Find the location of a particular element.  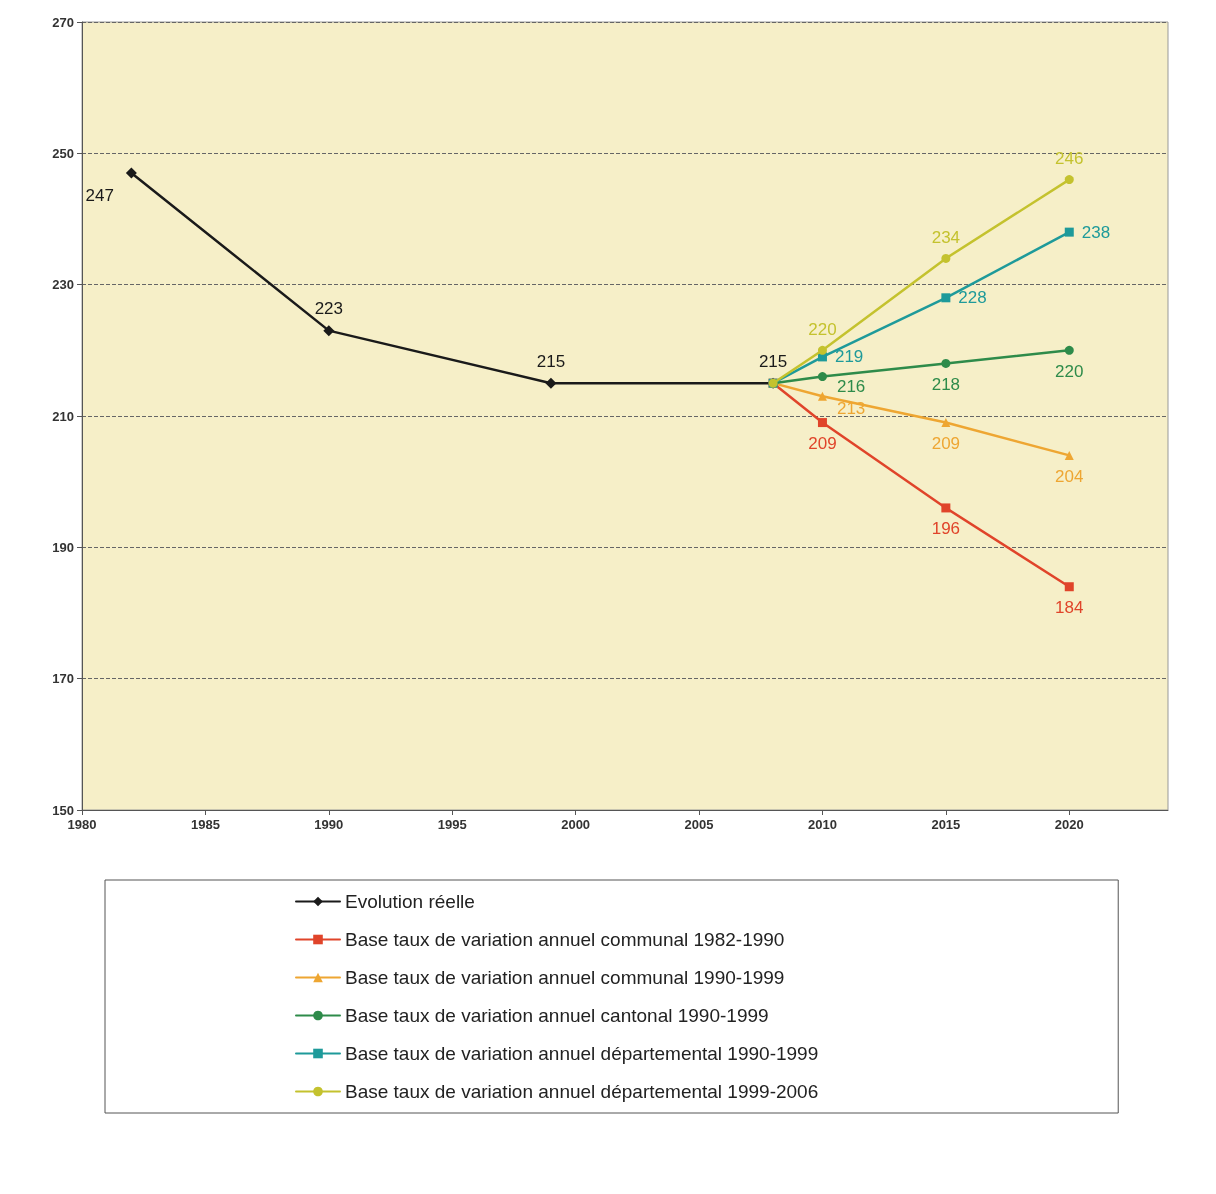

legend-label: Base taux de variation annuel communal 1990-1999 is located at coordinates (565, 977).